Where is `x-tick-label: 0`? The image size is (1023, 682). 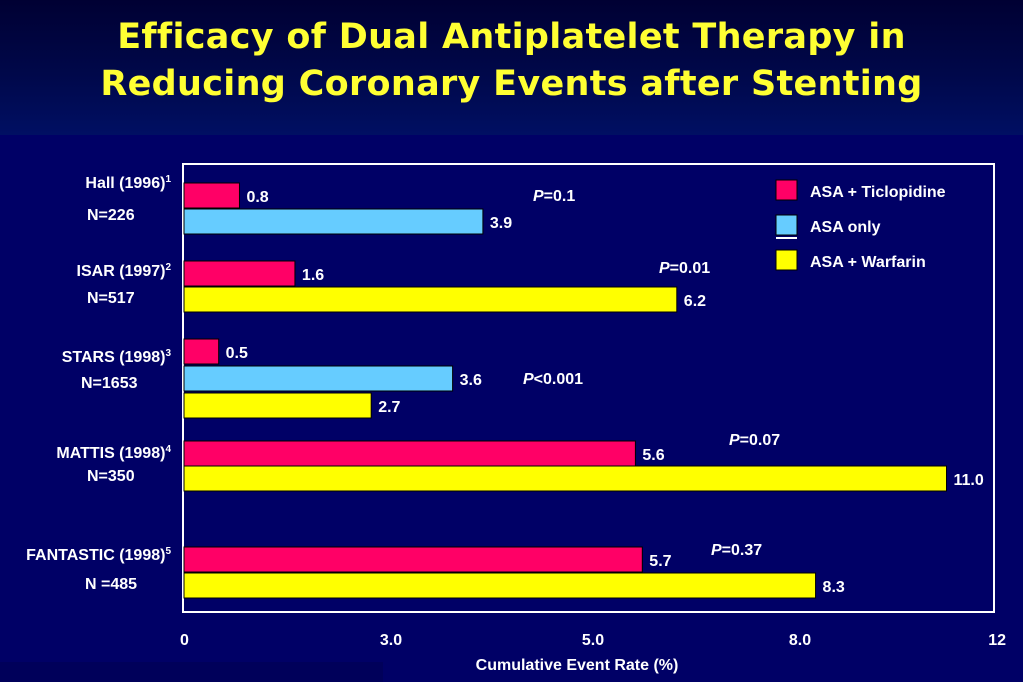 x-tick-label: 0 is located at coordinates (184, 640).